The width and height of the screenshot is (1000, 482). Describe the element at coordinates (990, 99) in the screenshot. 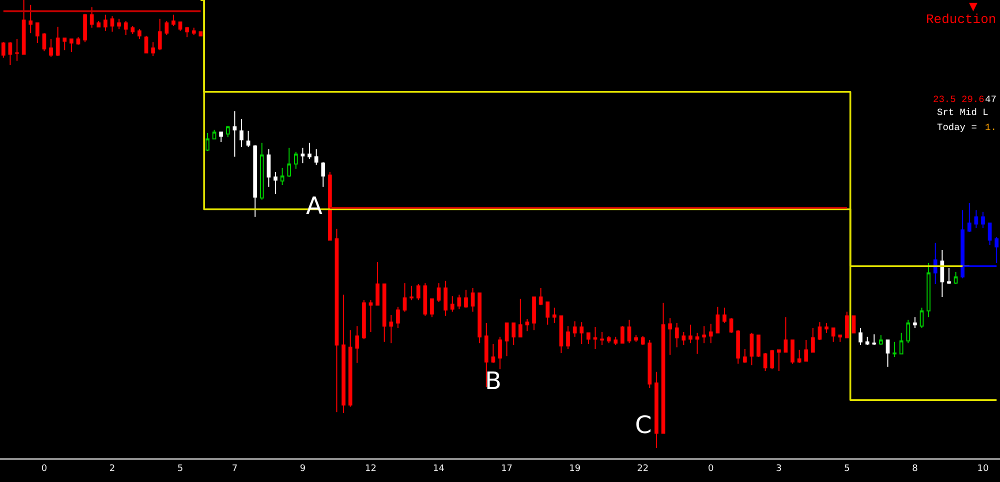

I see `annotation: 47` at that location.